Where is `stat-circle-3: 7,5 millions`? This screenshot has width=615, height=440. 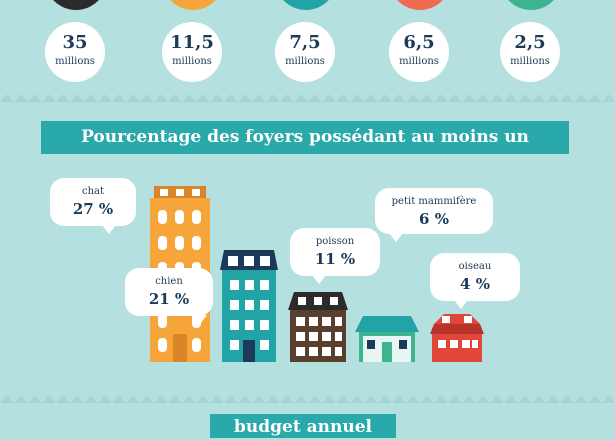
stat-circle-3: 7,5 millions is located at coordinates (305, 52).